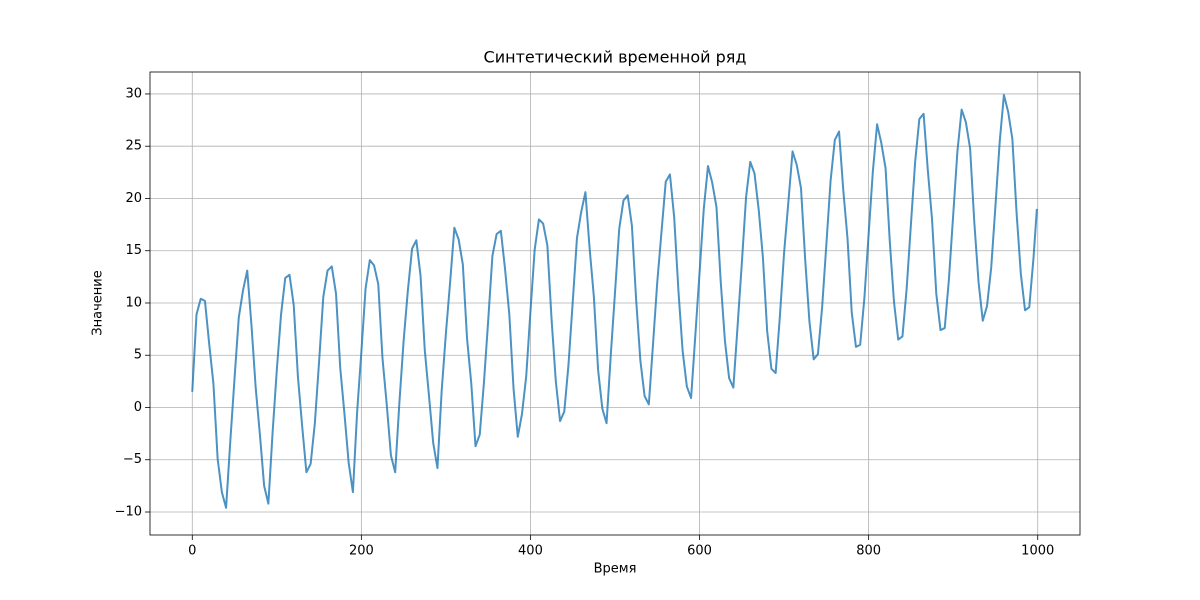 The height and width of the screenshot is (600, 1200). I want to click on y-tick-label: 10, so click(133, 302).